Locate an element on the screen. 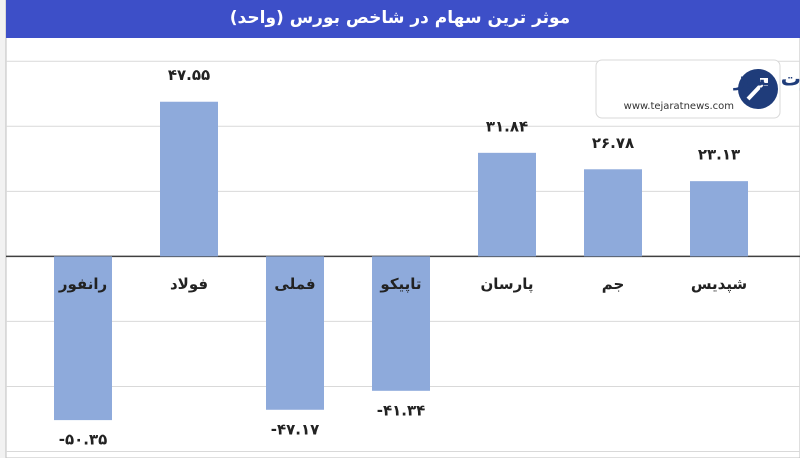  logo-name: تجارت نیوز is located at coordinates (766, 79).